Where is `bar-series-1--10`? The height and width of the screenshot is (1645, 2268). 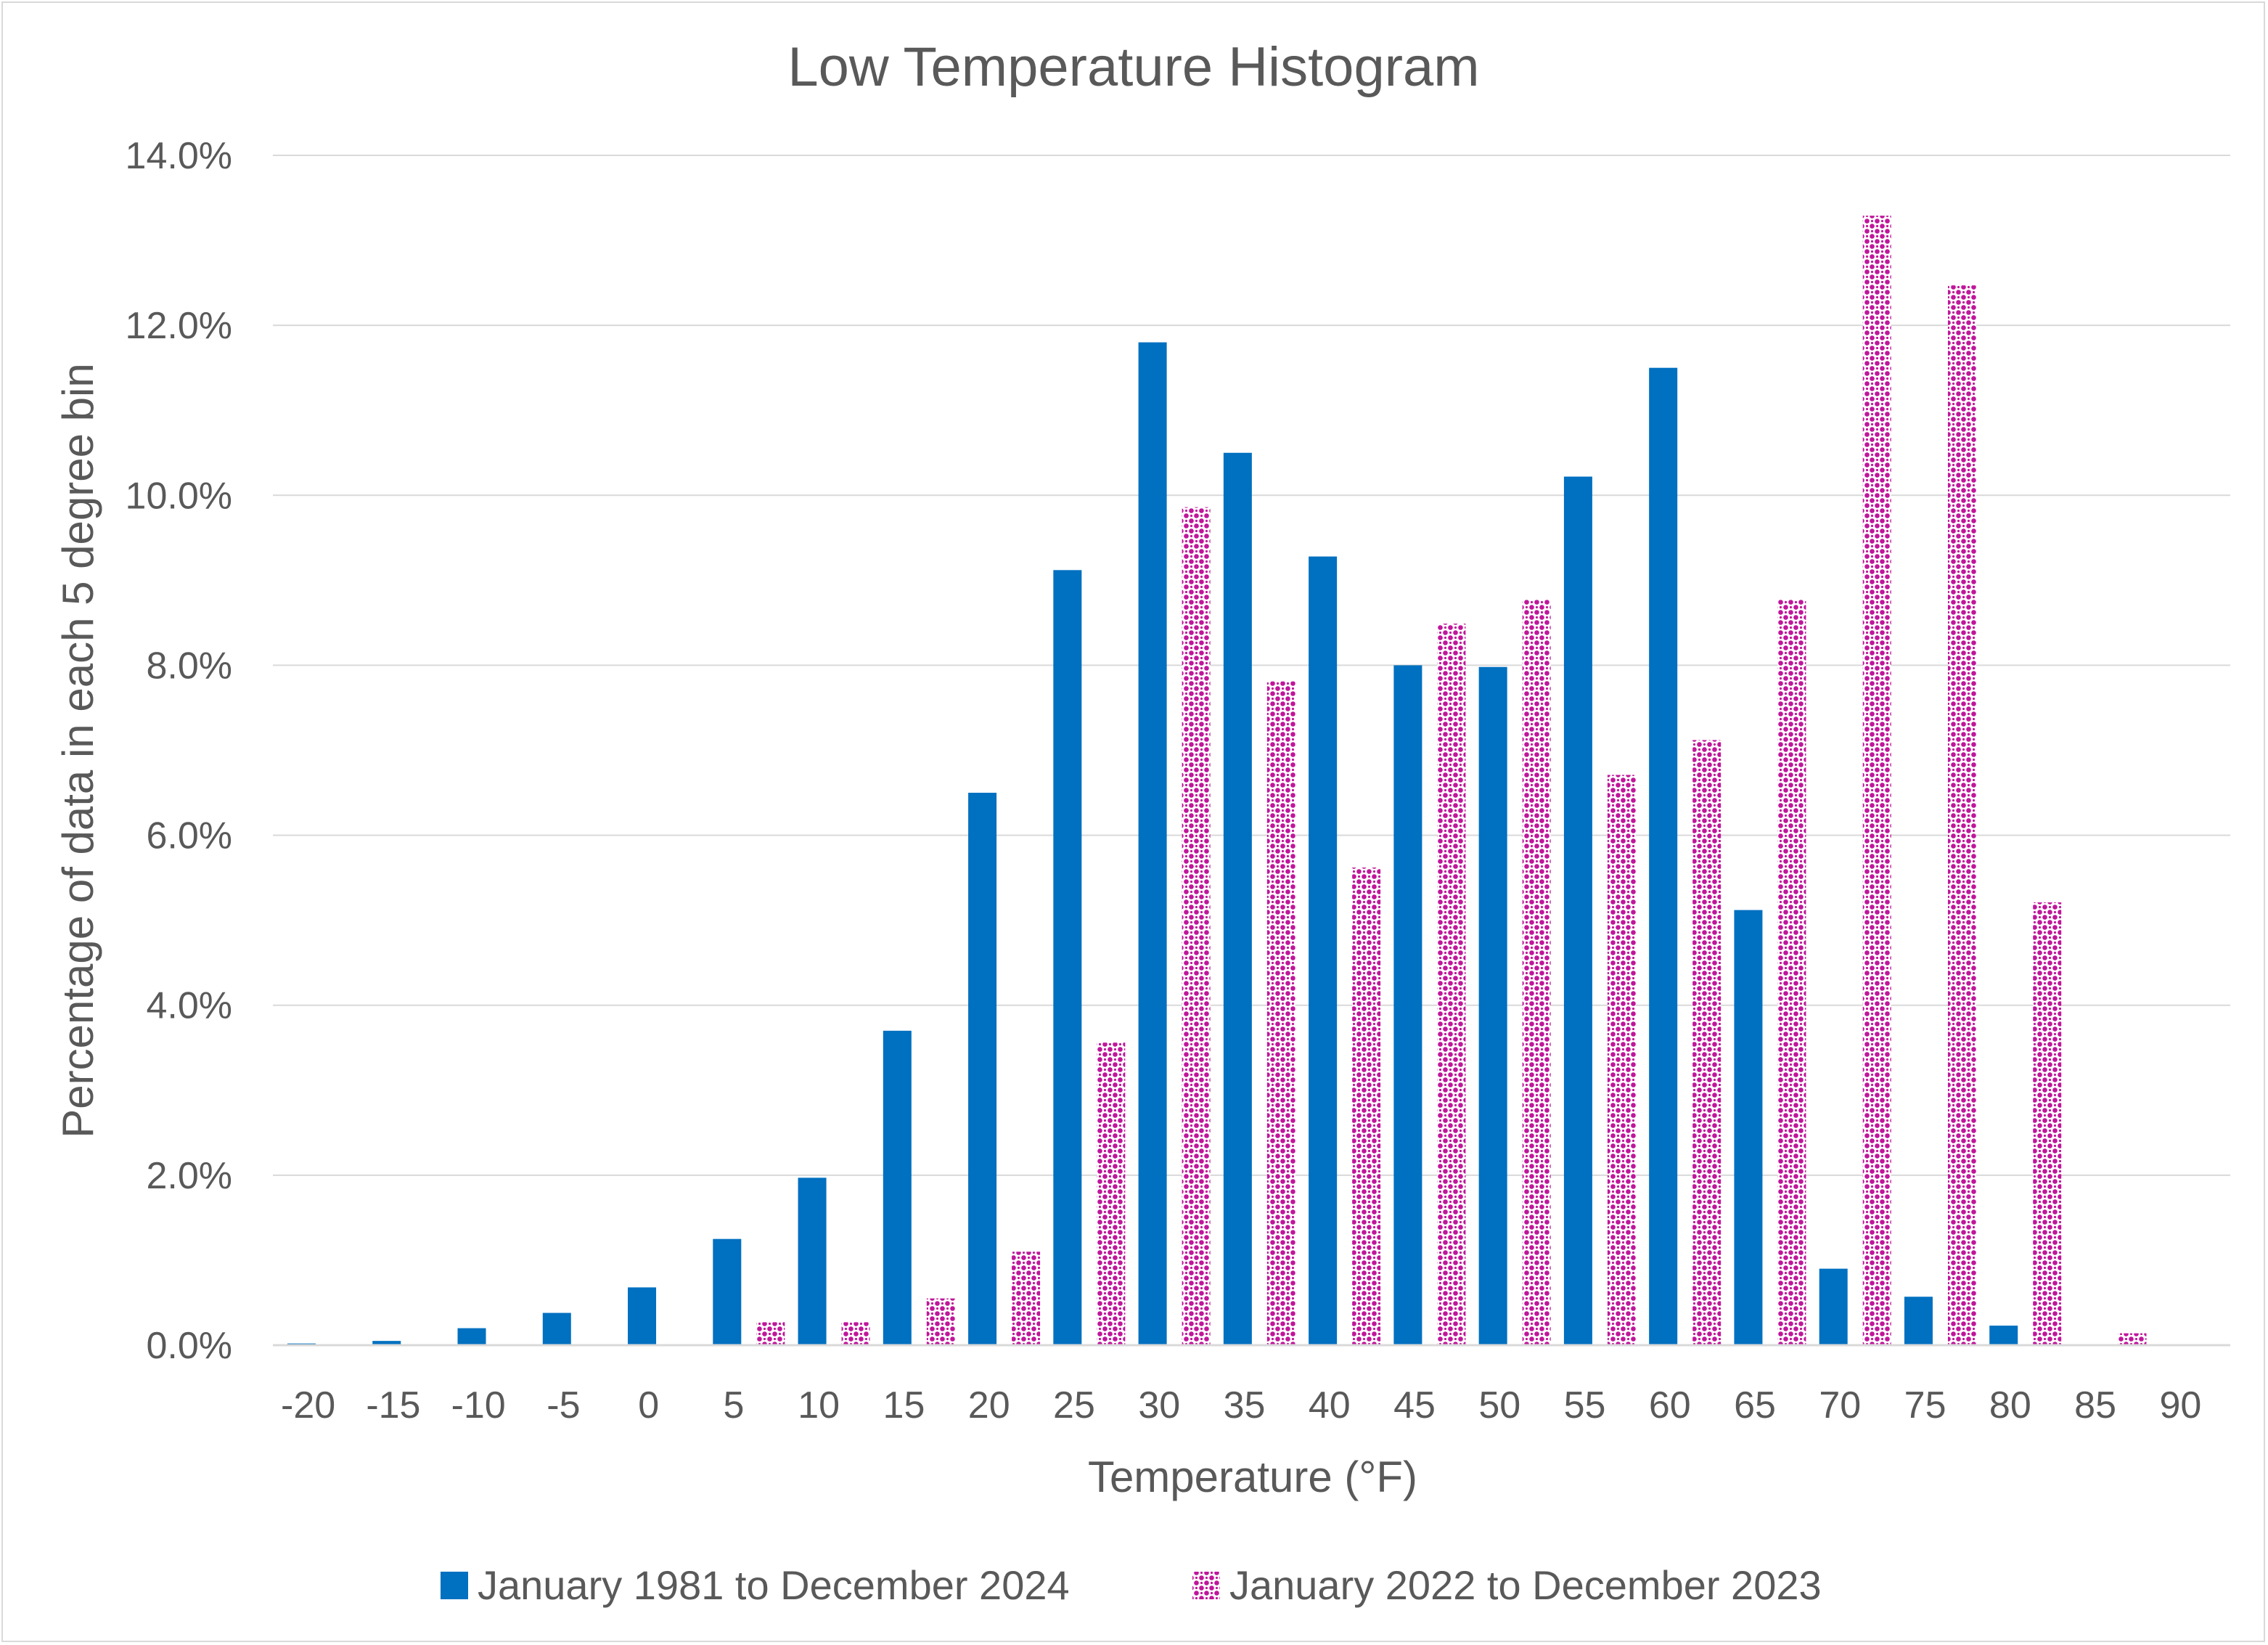
bar-series-1--10 is located at coordinates (471, 1336).